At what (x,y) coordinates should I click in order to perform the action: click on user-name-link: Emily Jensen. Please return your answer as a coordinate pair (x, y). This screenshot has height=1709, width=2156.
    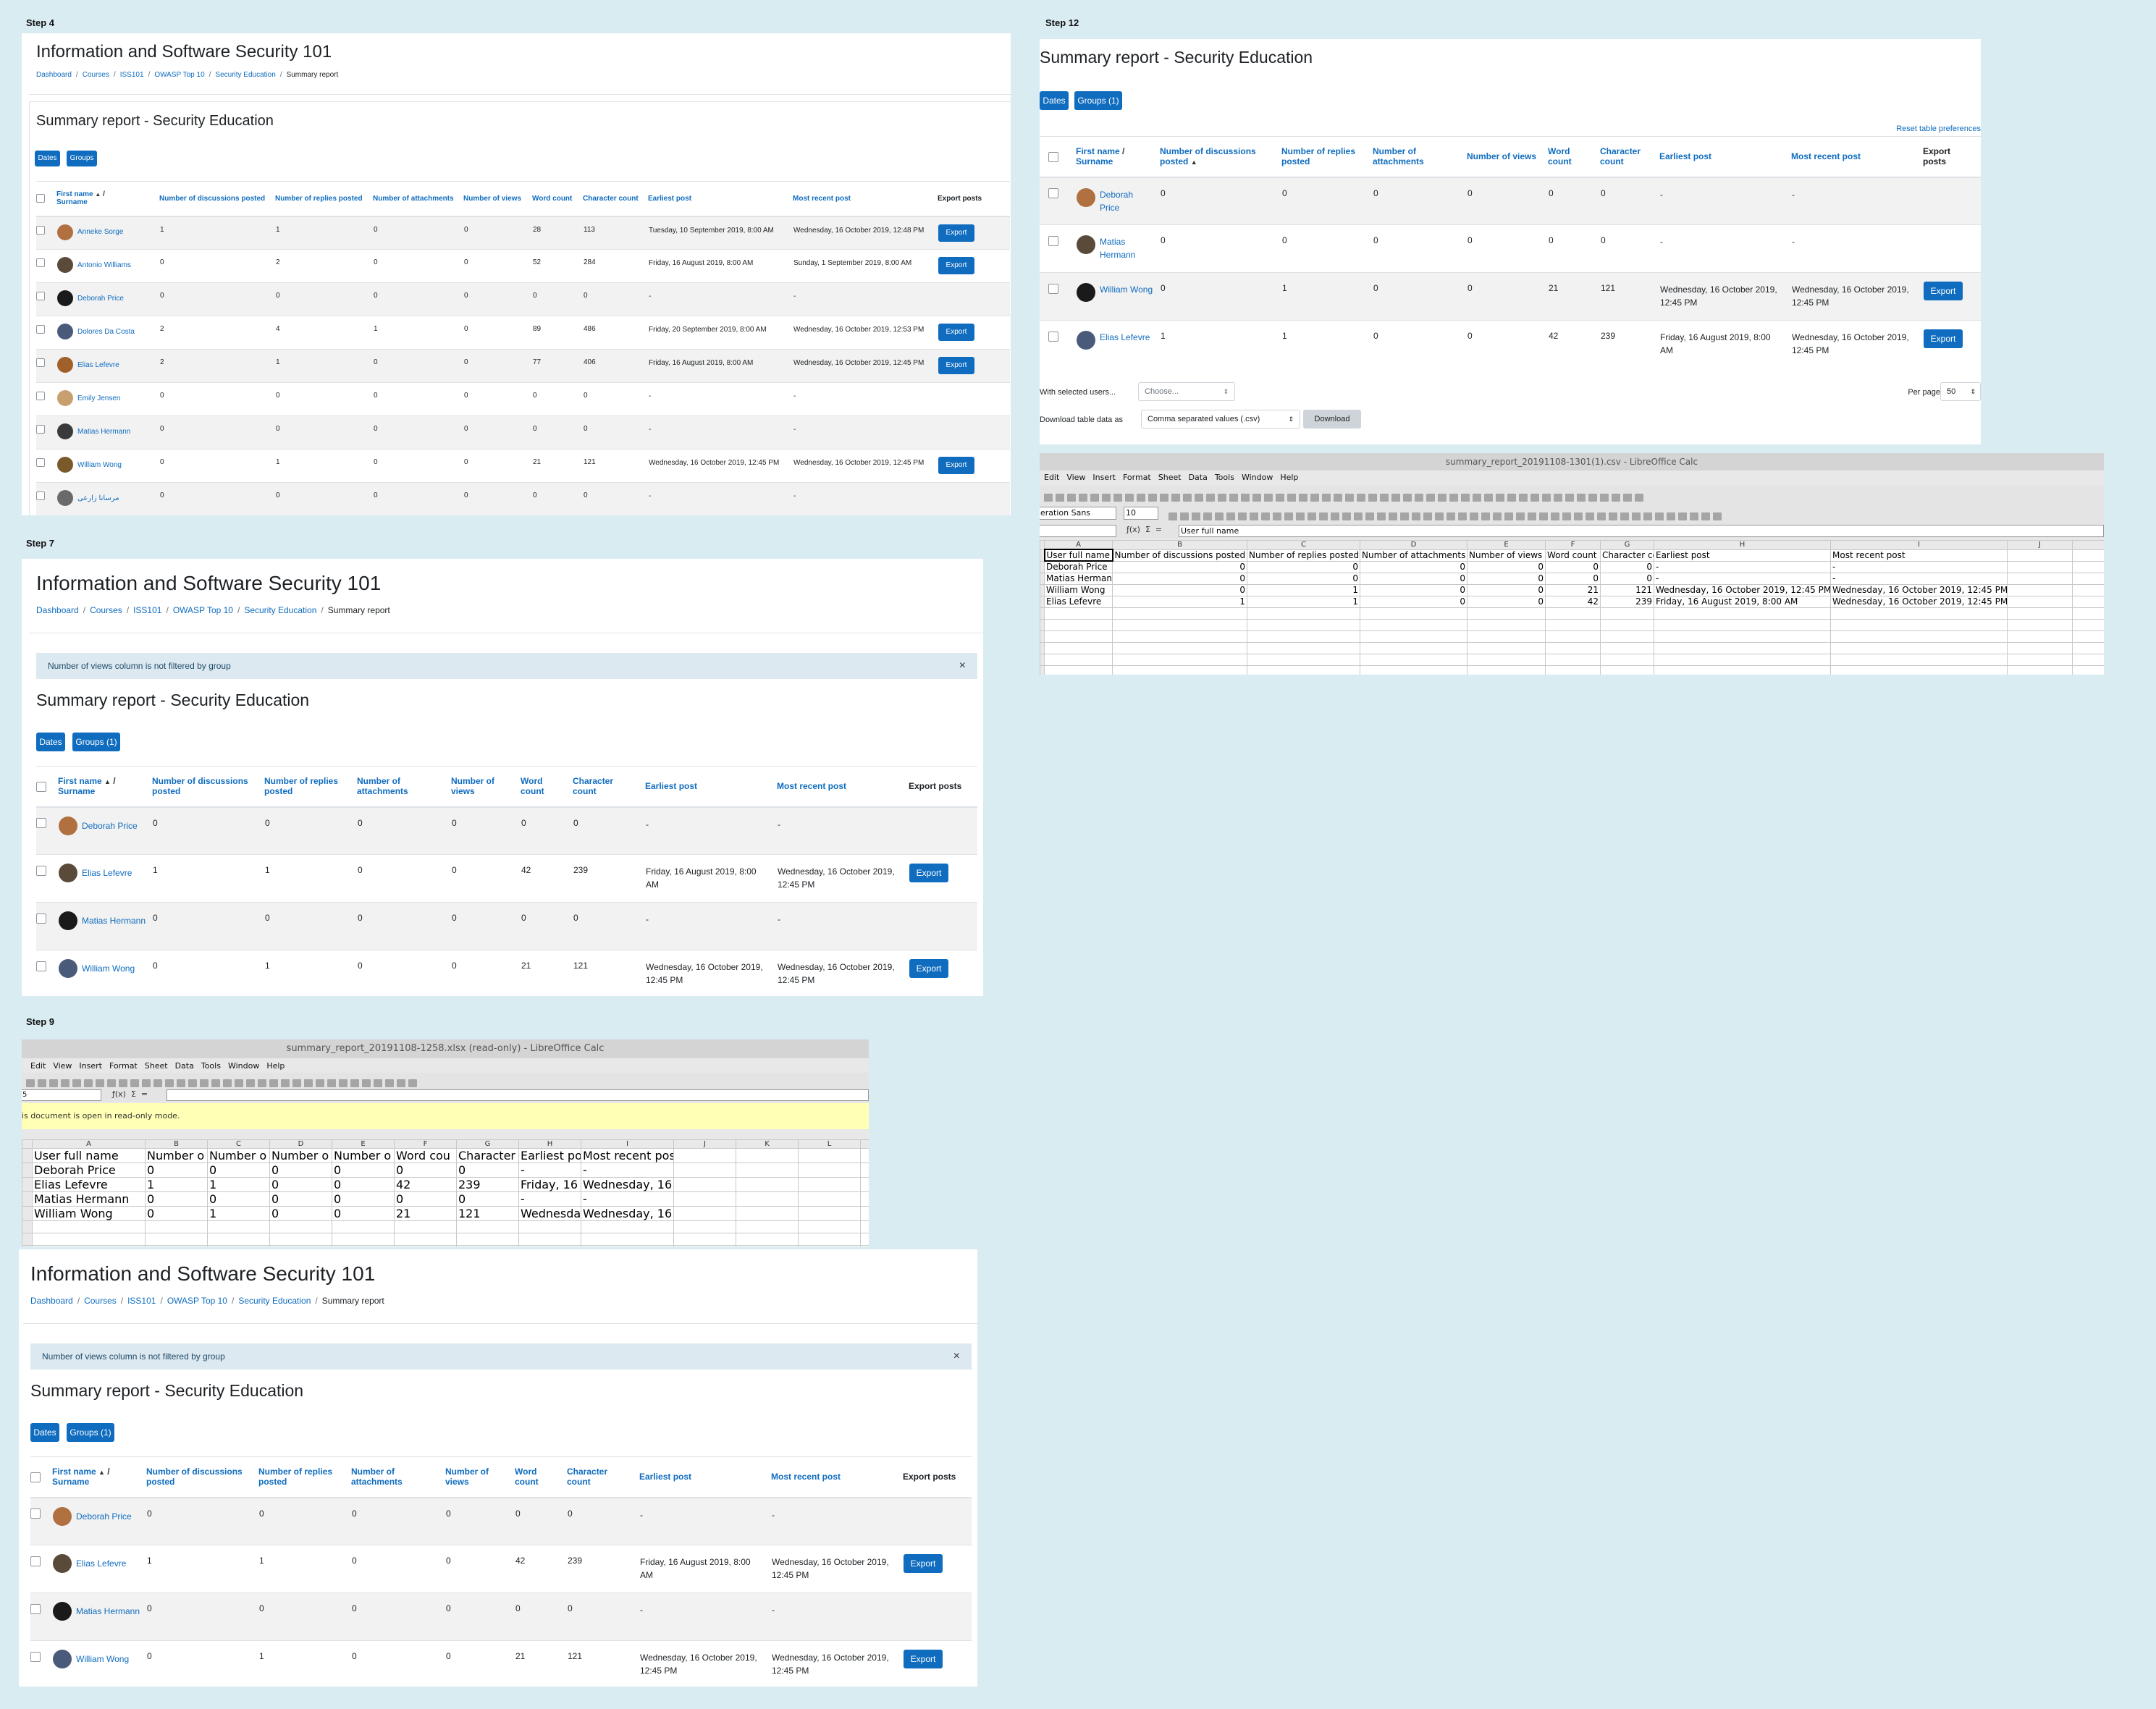
    Looking at the image, I should click on (107, 399).